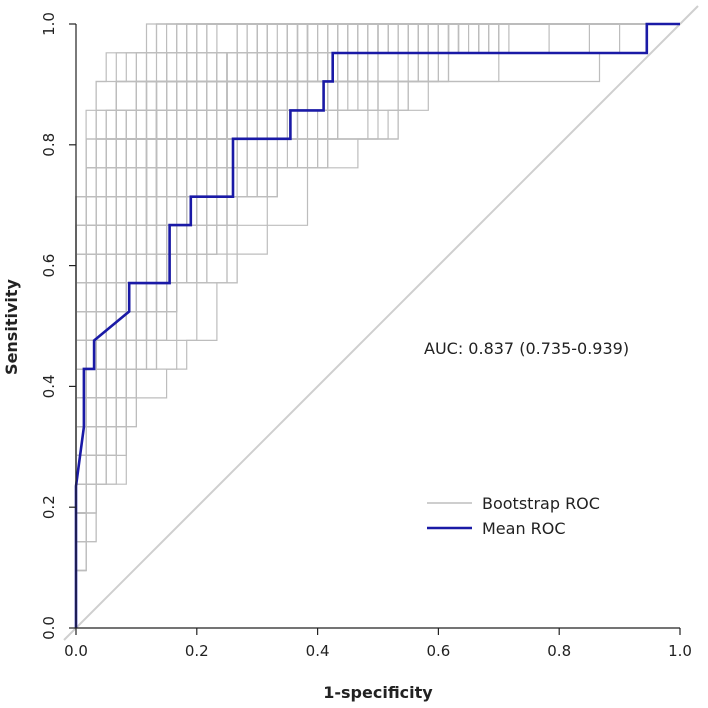  Describe the element at coordinates (513, 516) in the screenshot. I see `legend: Bootstrap ROC Mean ROC` at that location.